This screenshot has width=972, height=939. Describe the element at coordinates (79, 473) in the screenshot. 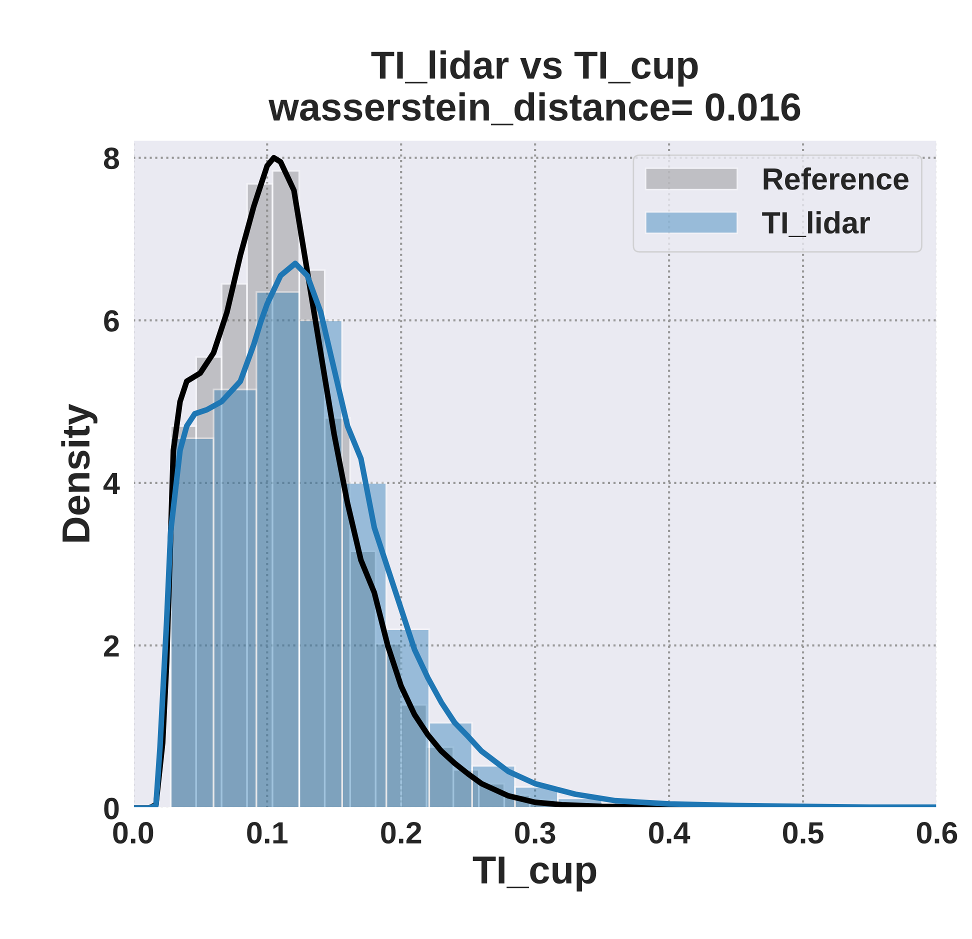

I see `y-axis-title: Density` at that location.